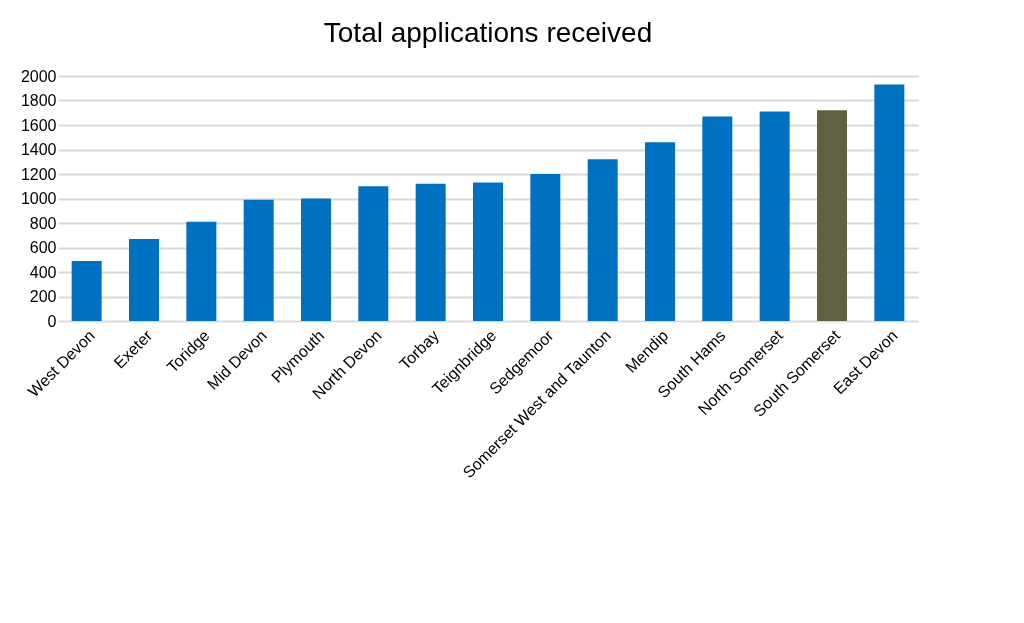 Image resolution: width=1024 pixels, height=623 pixels. Describe the element at coordinates (38, 149) in the screenshot. I see `y-tick-label: 1400` at that location.